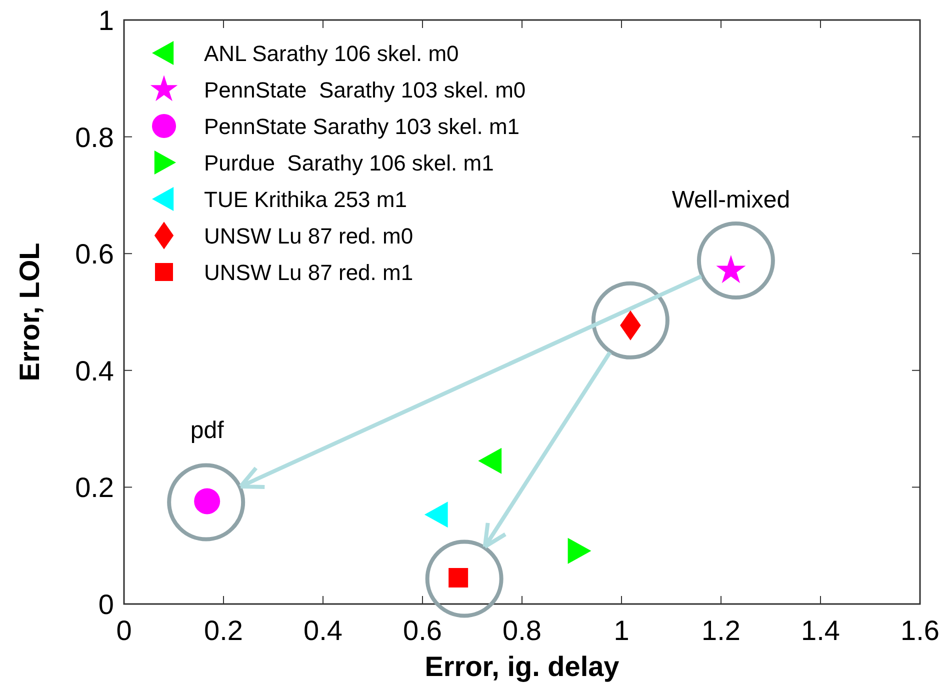  I want to click on x-tick-label: 0.8, so click(522, 630).